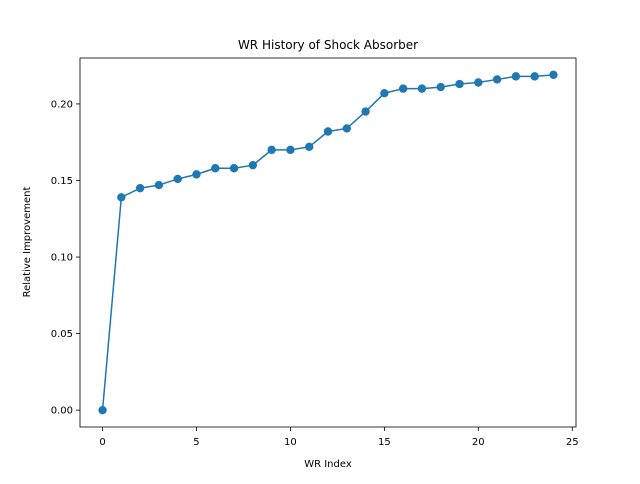 This screenshot has width=640, height=484. What do you see at coordinates (62, 258) in the screenshot?
I see `y-tick-label: 0.10` at bounding box center [62, 258].